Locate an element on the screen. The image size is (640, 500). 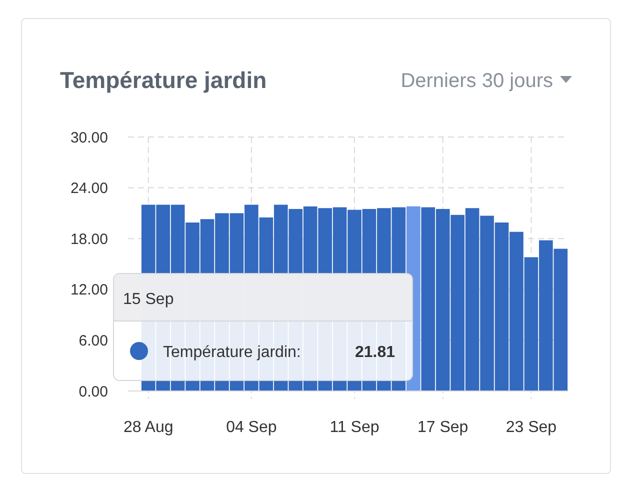
tooltip: 15 Sep Température jardin: 21.81 is located at coordinates (263, 327).